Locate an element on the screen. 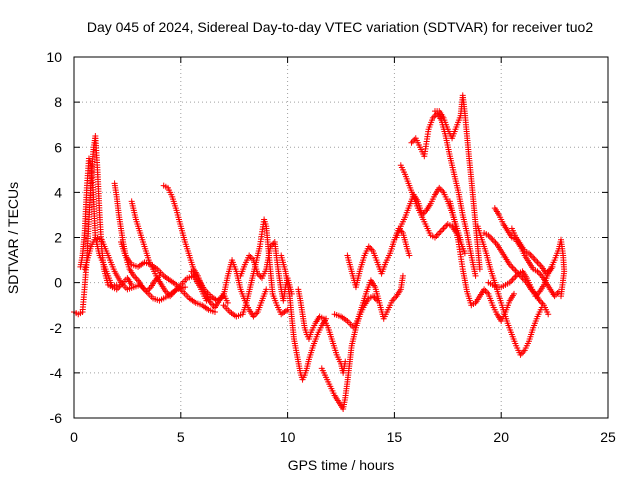  x-tick-label: 0 is located at coordinates (74, 437).